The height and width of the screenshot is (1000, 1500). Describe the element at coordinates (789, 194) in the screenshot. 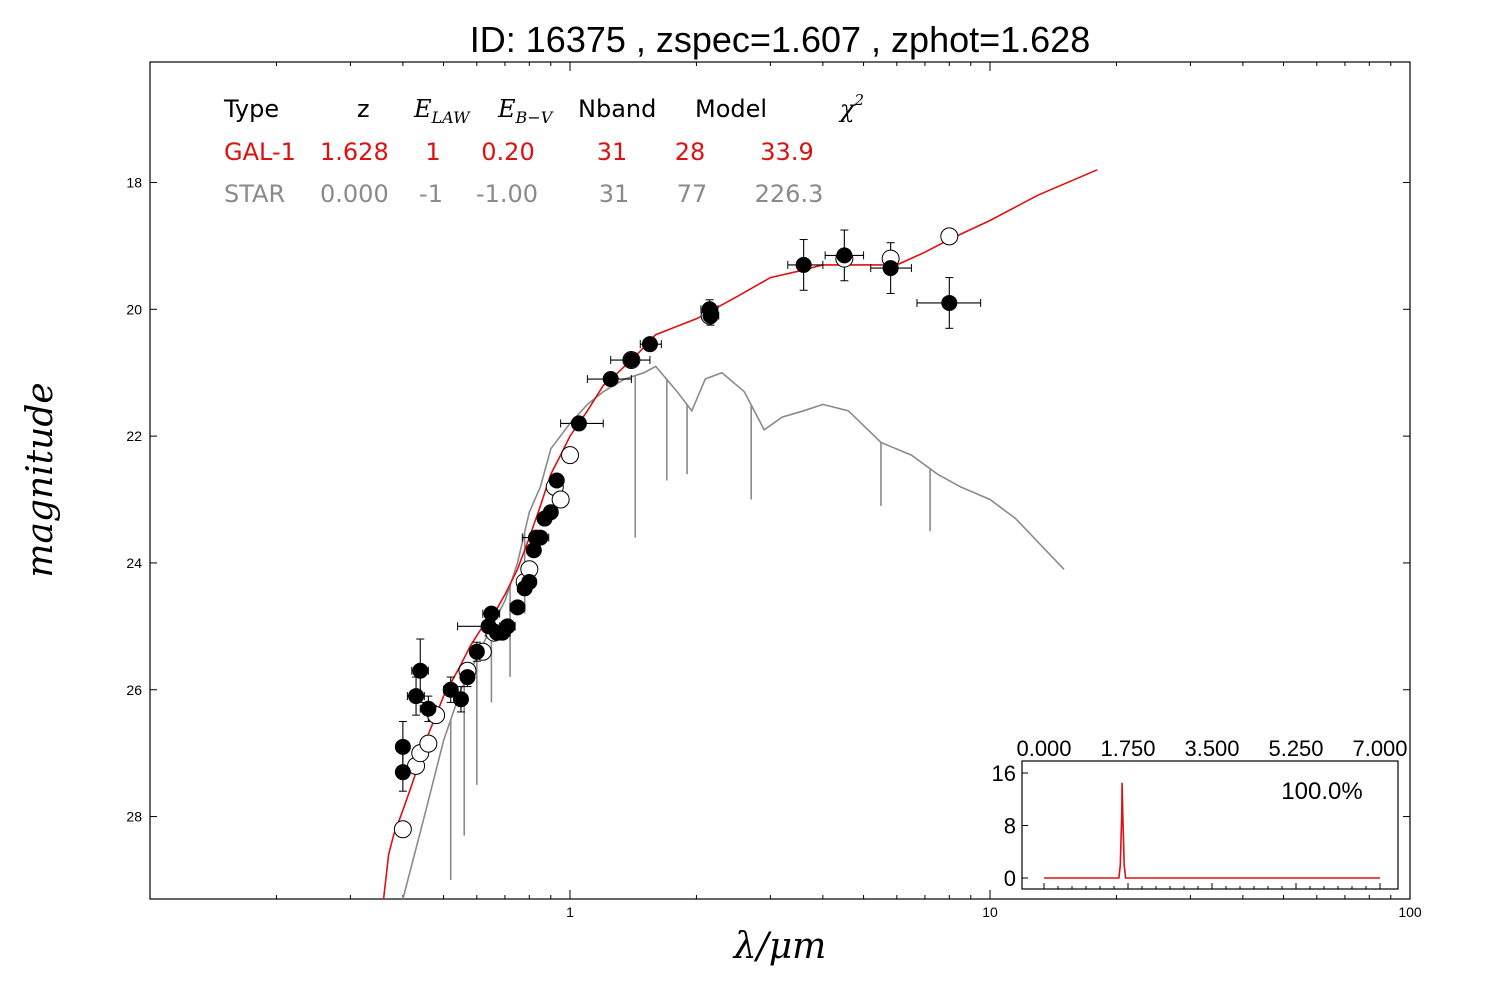

I see `star-chi2: 226.3` at that location.